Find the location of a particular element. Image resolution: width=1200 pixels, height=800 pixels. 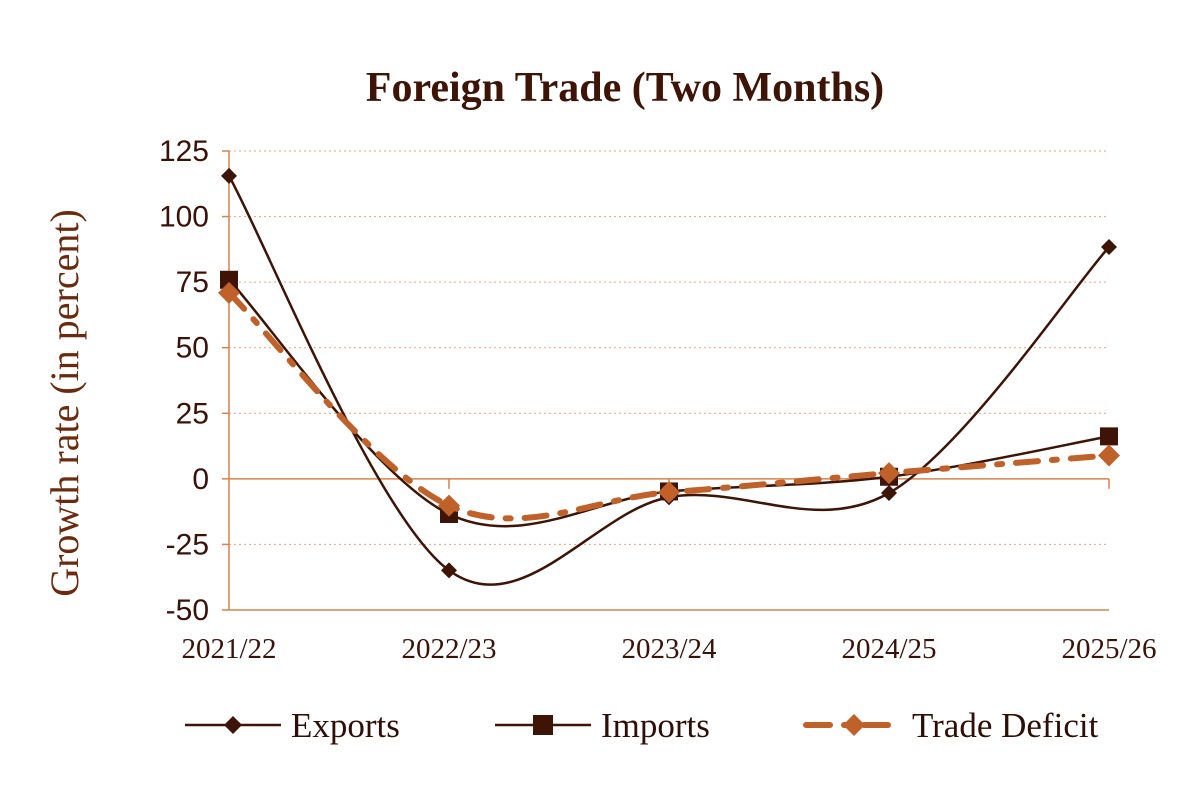

legend-label: Imports is located at coordinates (655, 725).